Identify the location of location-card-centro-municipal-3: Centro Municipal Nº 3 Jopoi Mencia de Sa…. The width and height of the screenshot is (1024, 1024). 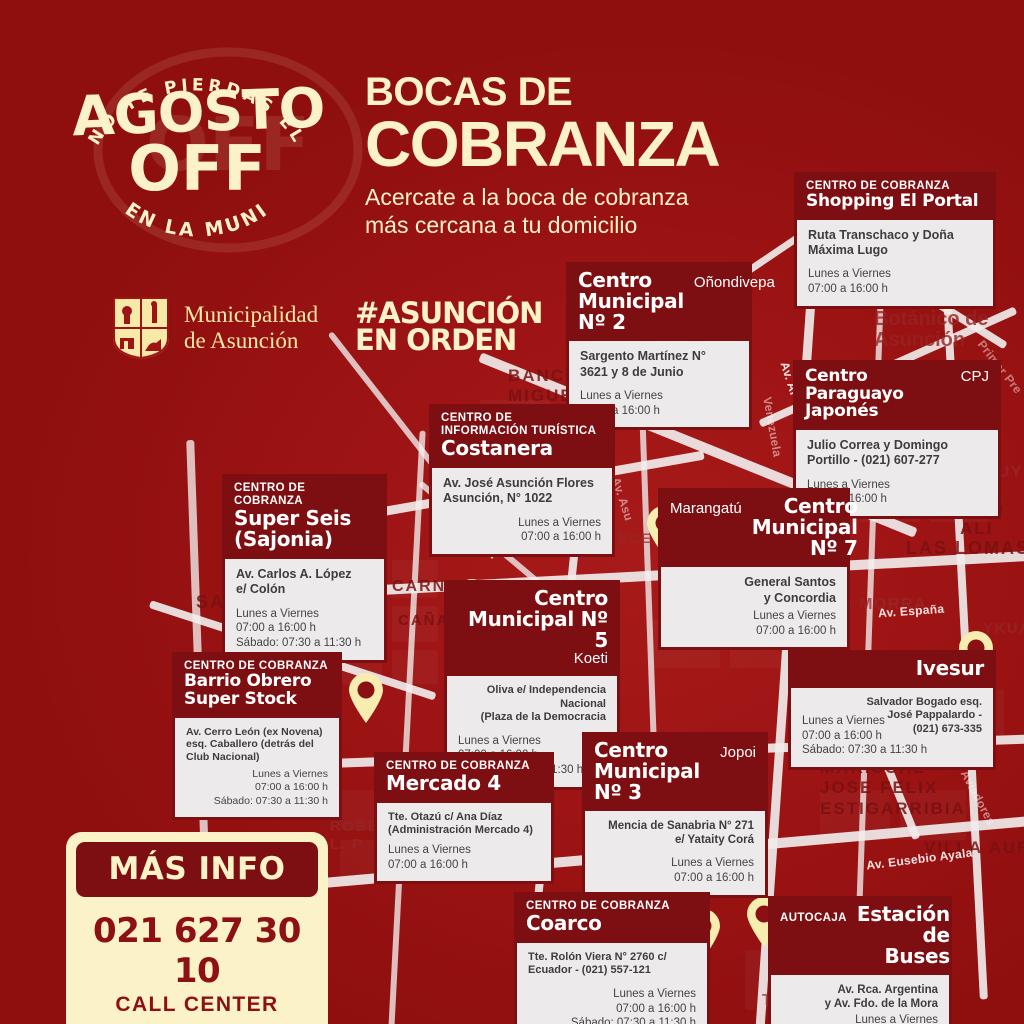
(675, 815).